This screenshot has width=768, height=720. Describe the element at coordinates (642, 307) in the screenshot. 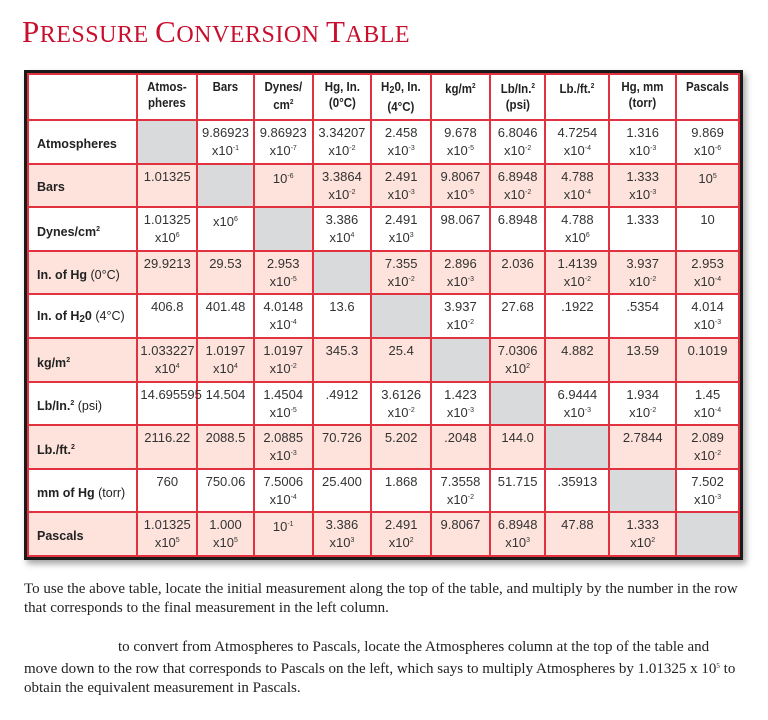

I see `value-mantissa: .5354` at that location.